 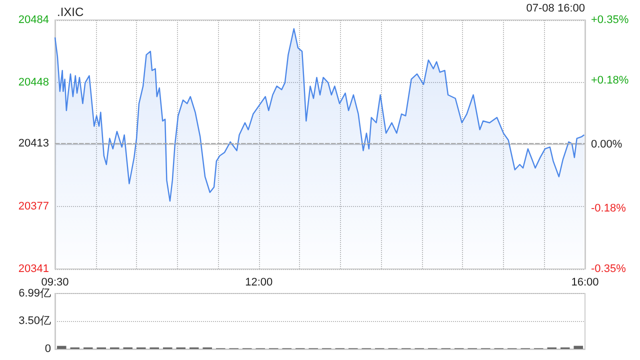 I want to click on y2-tick-label: +0.18%, so click(x=610, y=80).